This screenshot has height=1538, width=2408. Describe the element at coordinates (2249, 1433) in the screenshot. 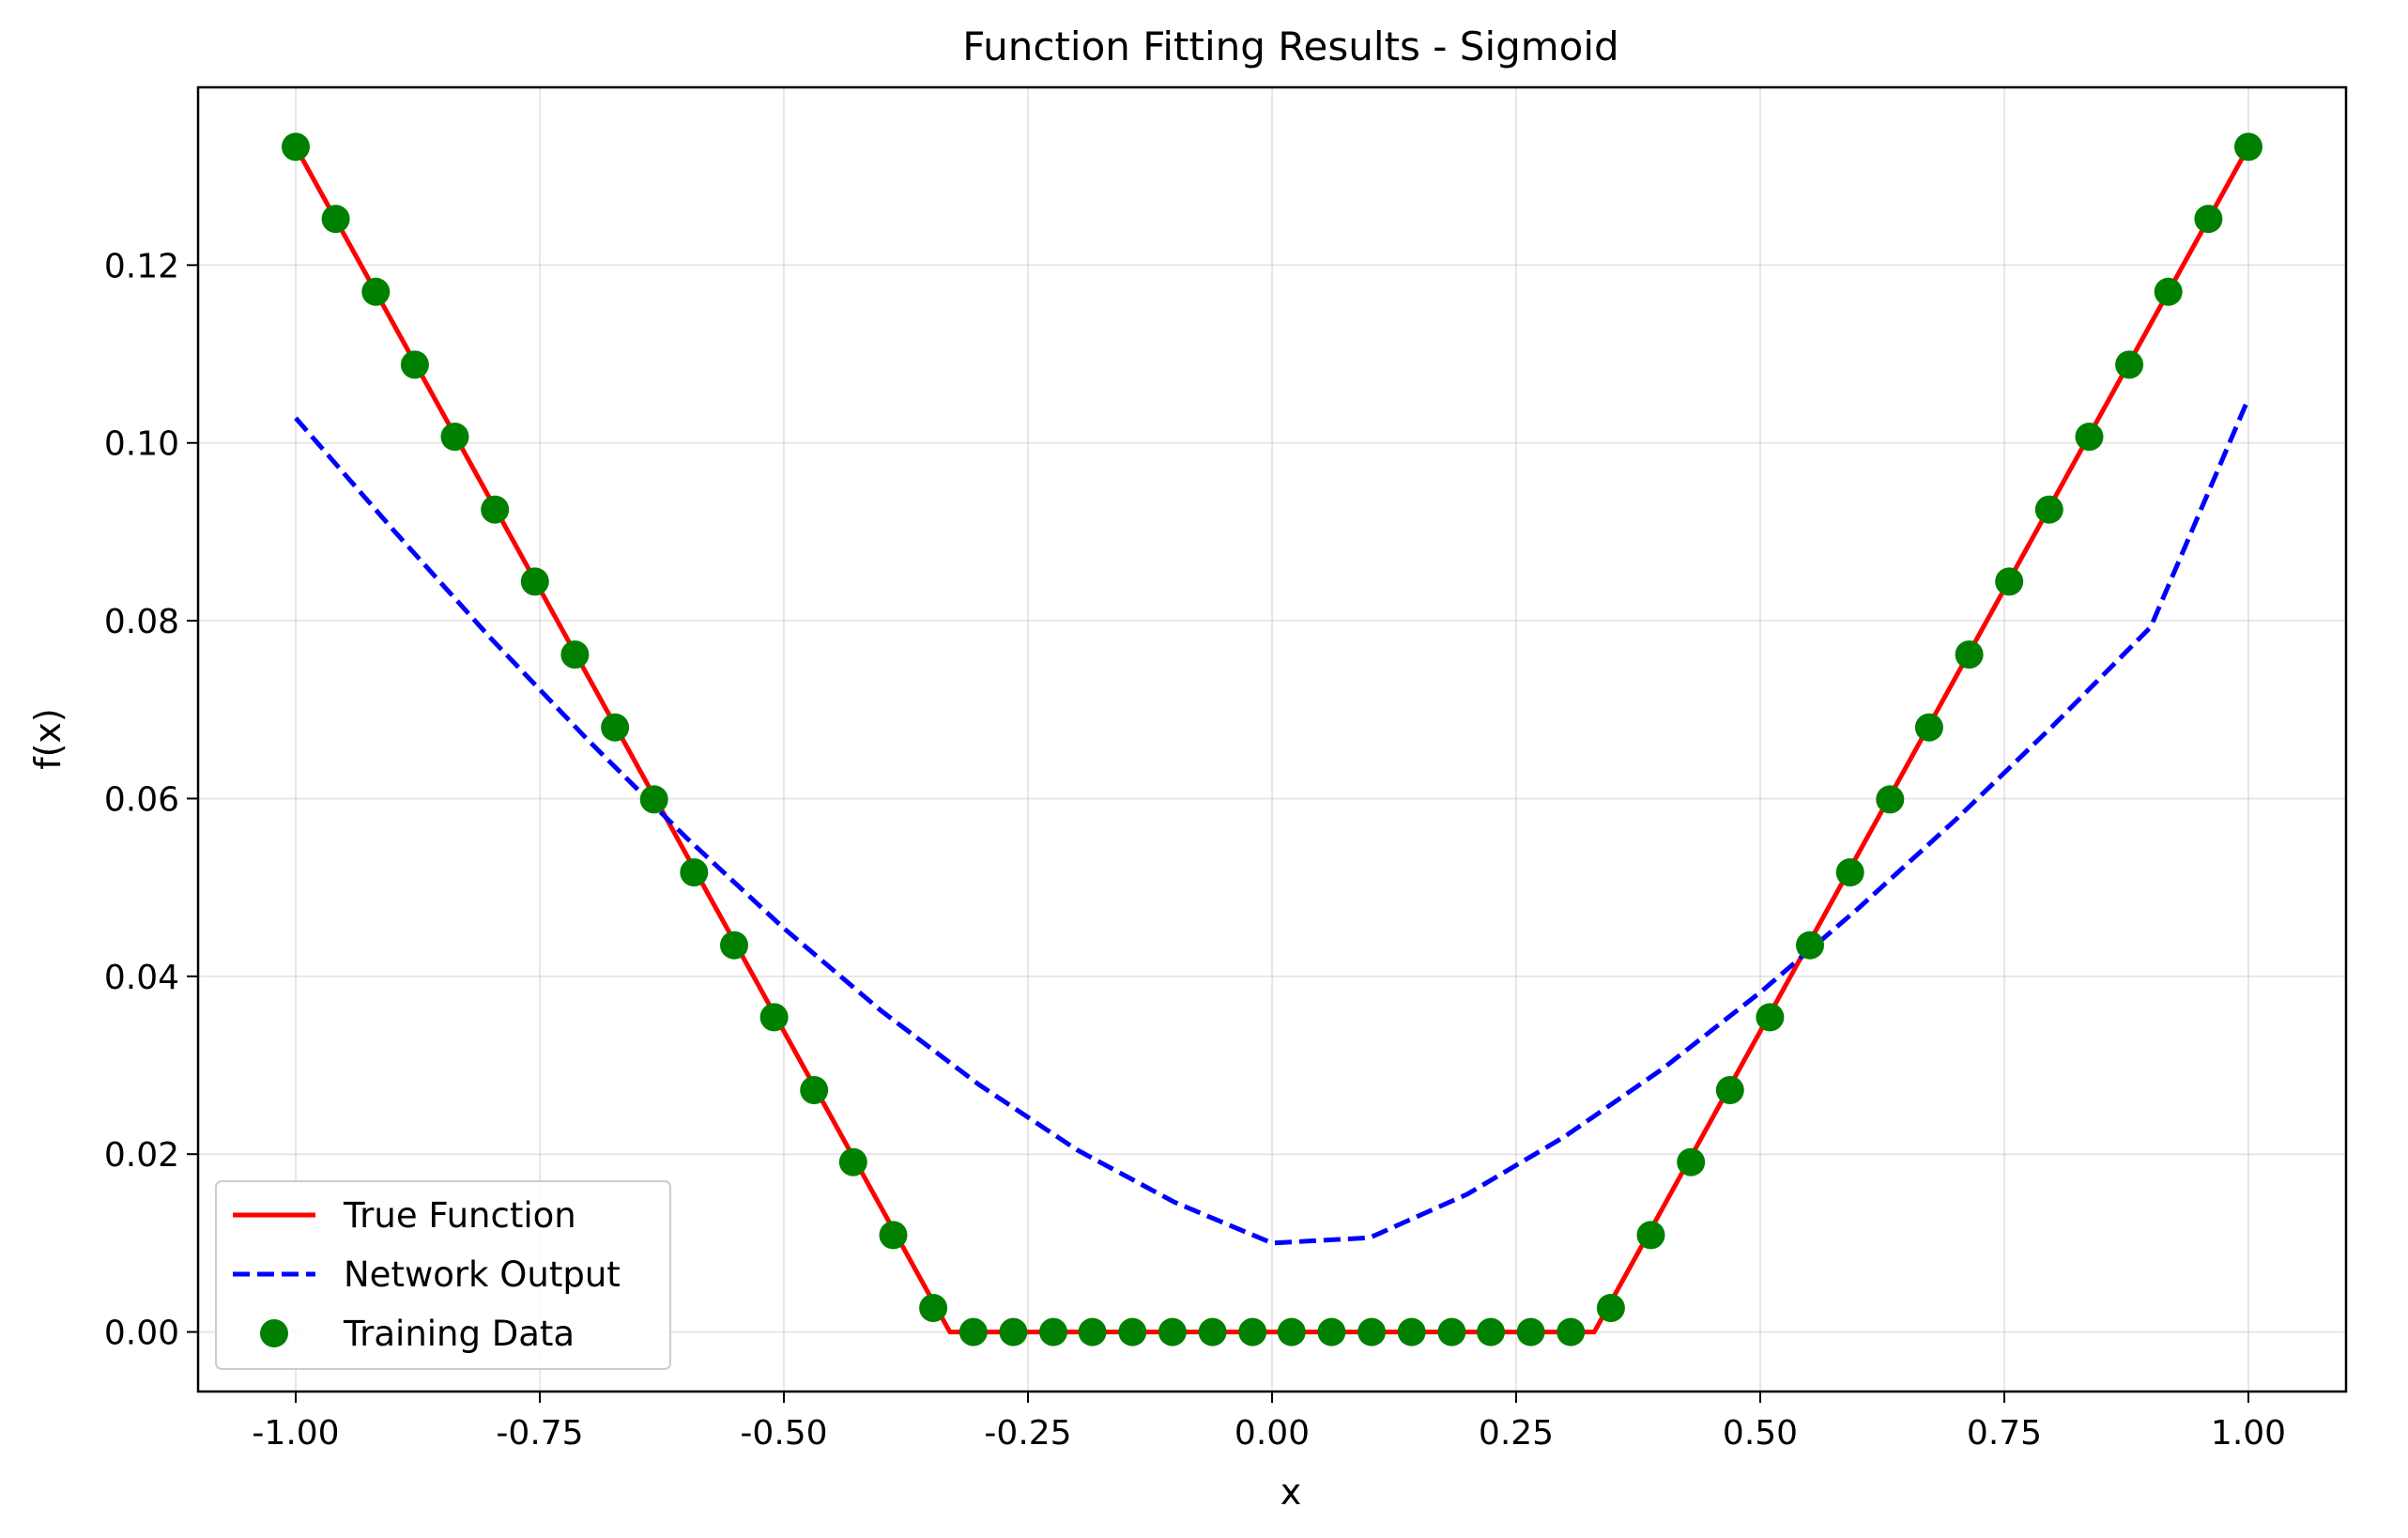

I see `x-tick-label: 1.00` at that location.